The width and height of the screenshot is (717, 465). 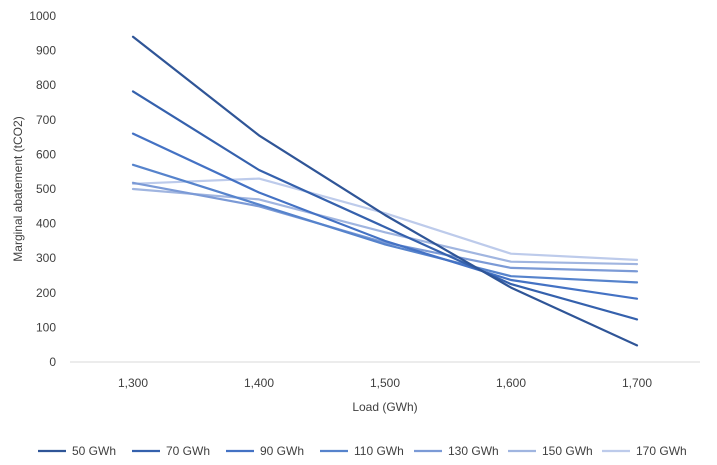 What do you see at coordinates (42, 16) in the screenshot?
I see `y-tick-label: 1000` at bounding box center [42, 16].